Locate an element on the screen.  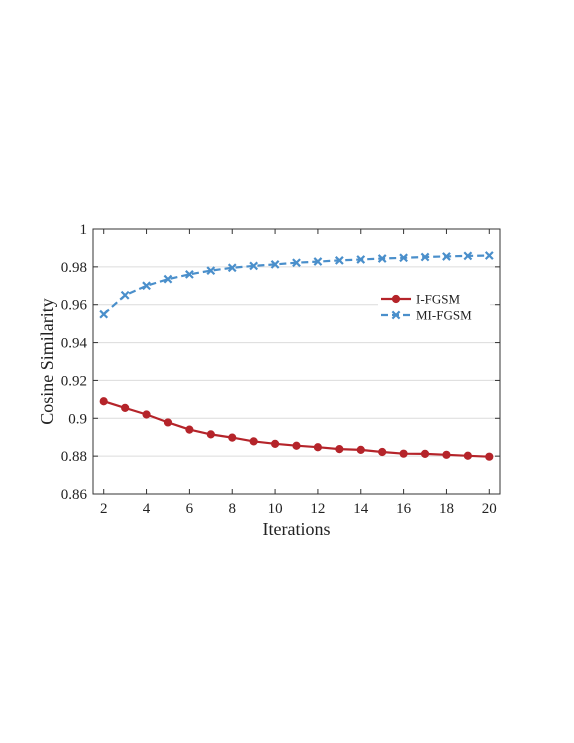
legend-label: I-FGSM is located at coordinates (438, 299).